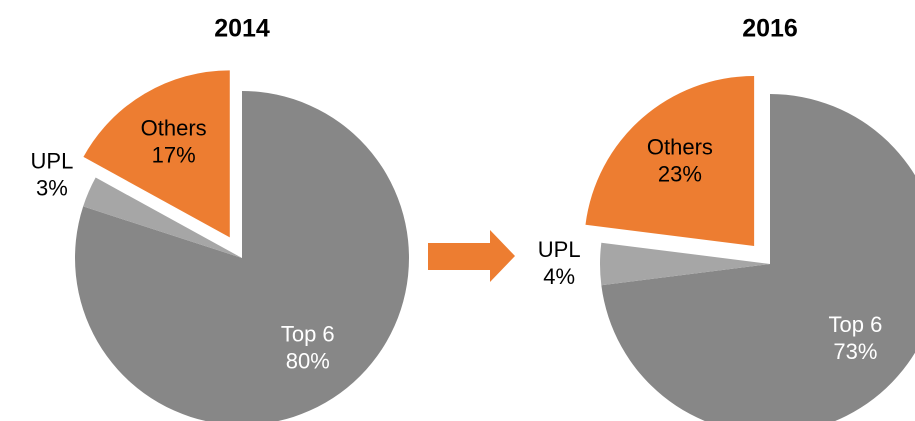 Image resolution: width=915 pixels, height=421 pixels. What do you see at coordinates (855, 351) in the screenshot?
I see `slice-value-label: 73%` at bounding box center [855, 351].